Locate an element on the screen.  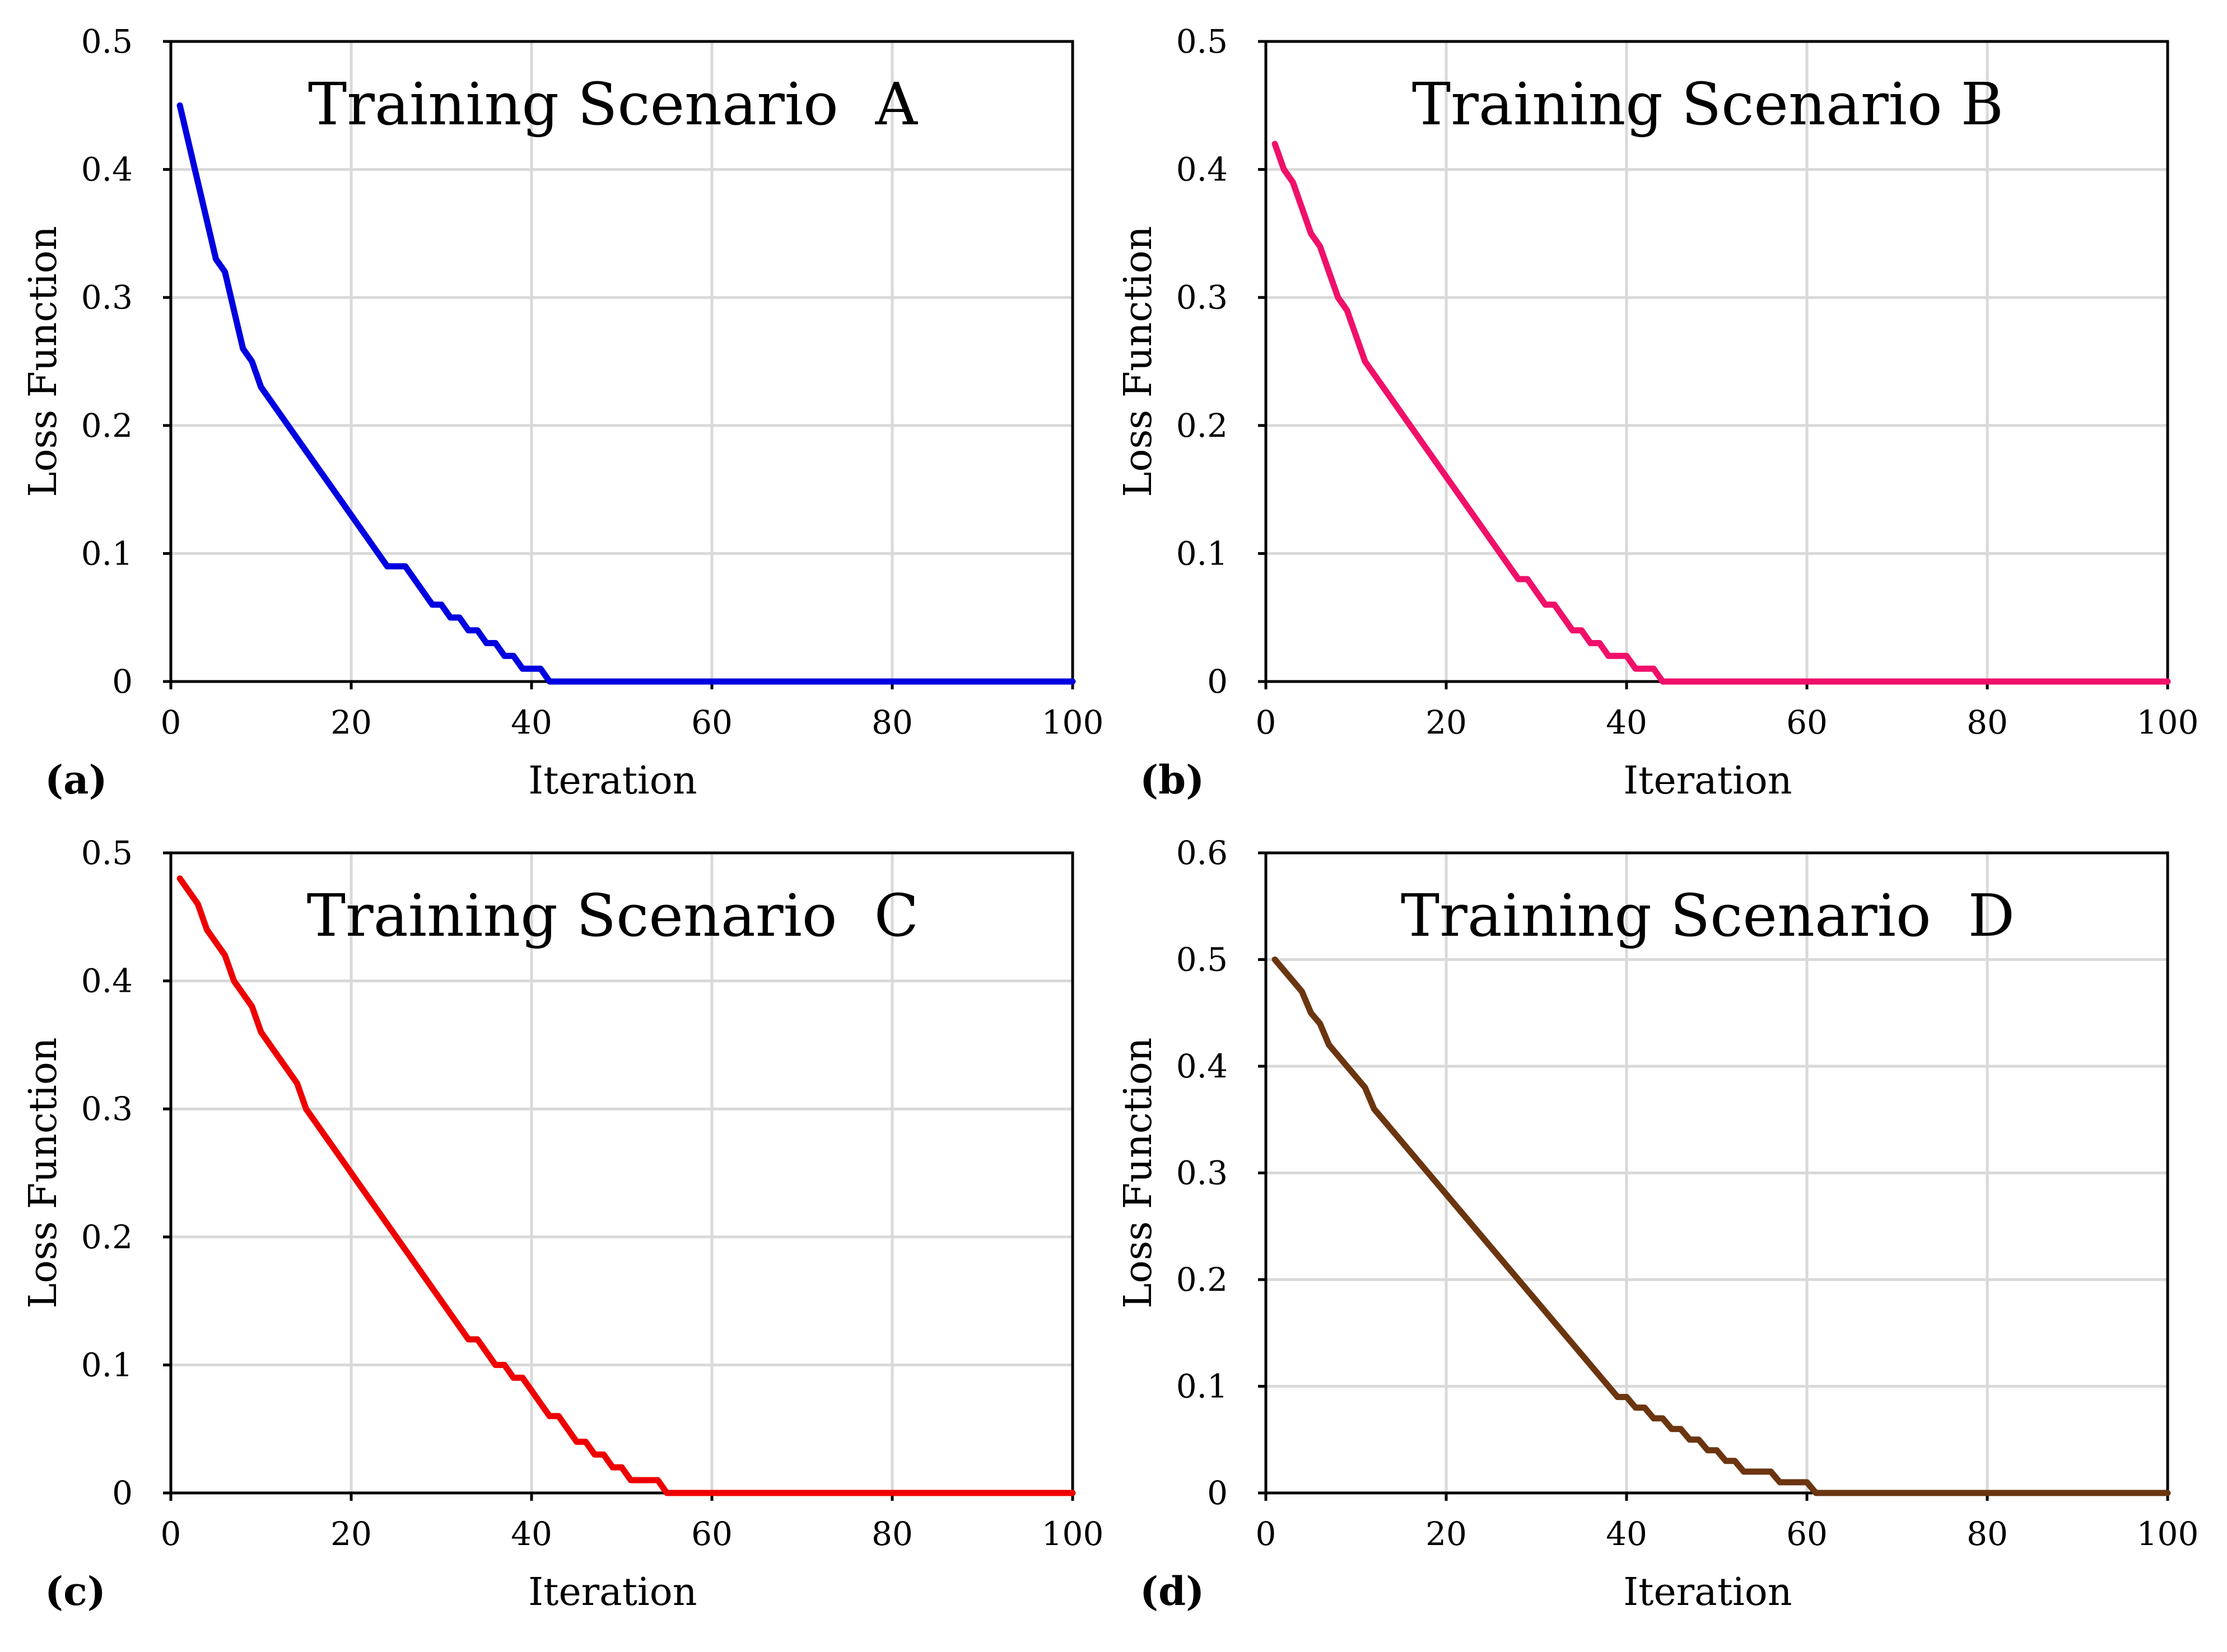
y-tick-label: 0.6 is located at coordinates (1202, 853).